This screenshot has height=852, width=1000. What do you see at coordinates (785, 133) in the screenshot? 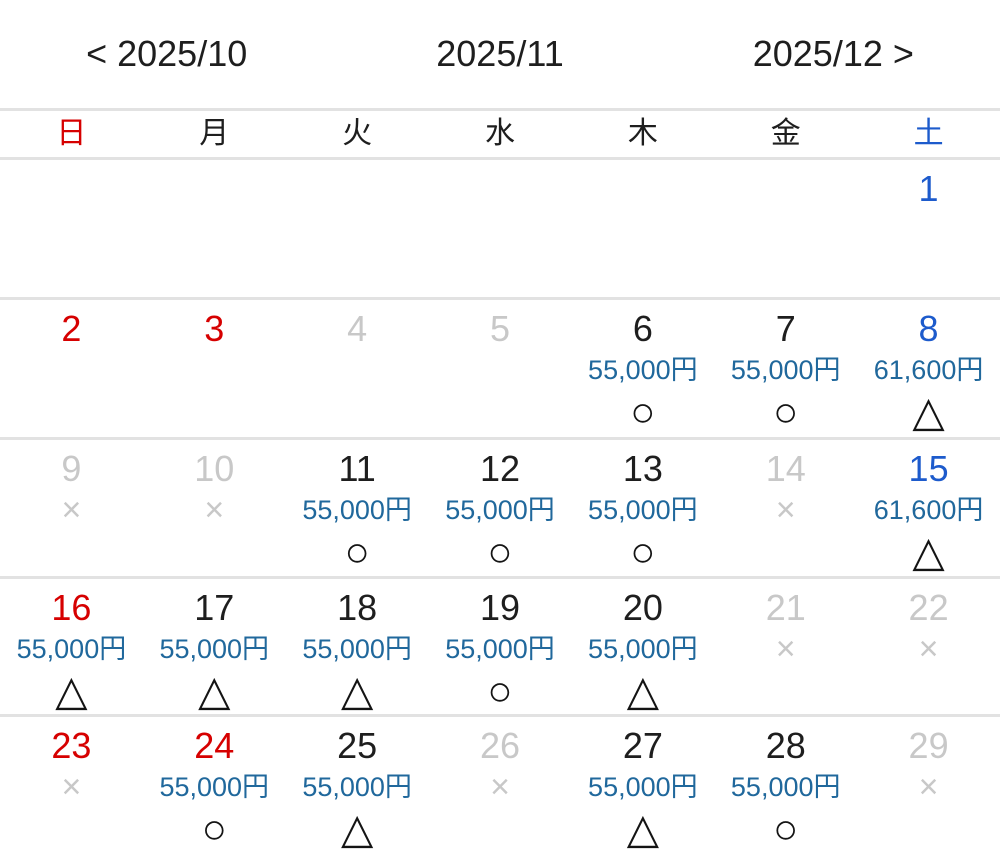
I see `weekday-friday: 金` at bounding box center [785, 133].